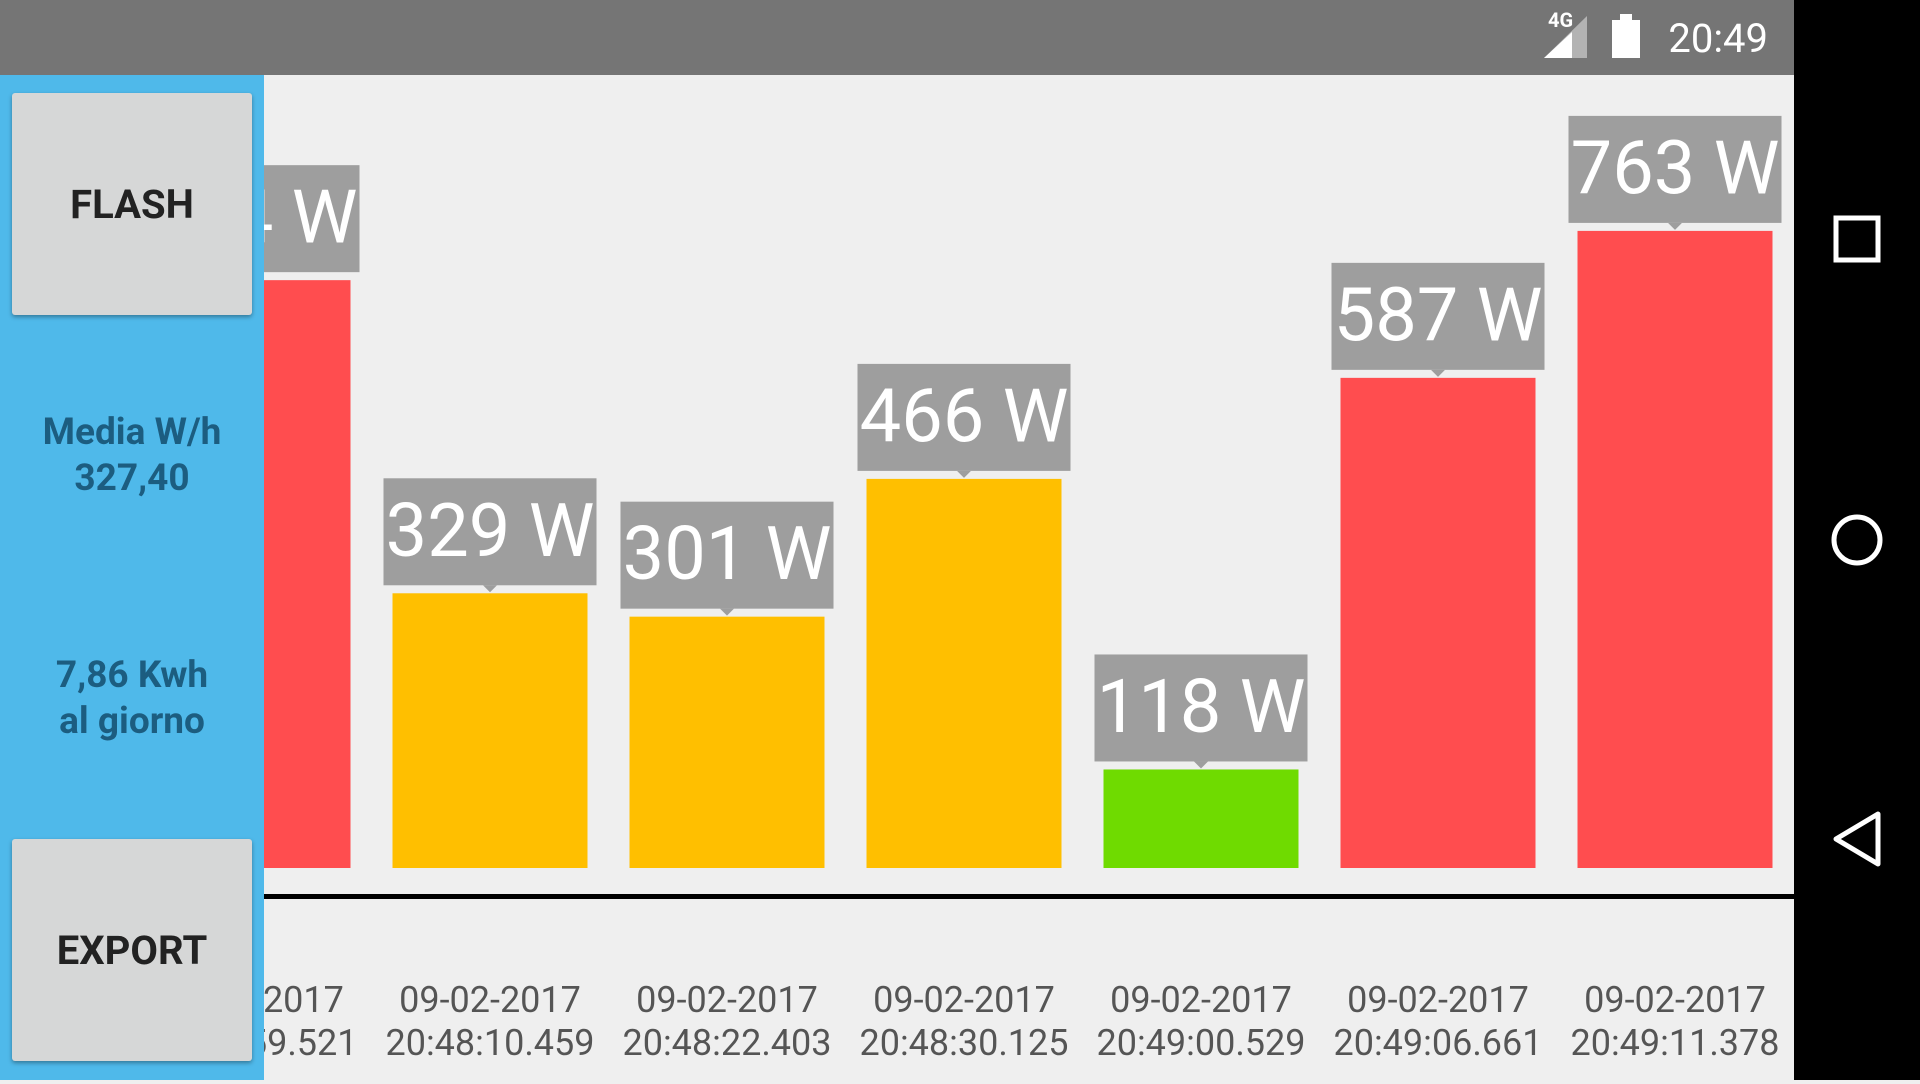 Image resolution: width=1920 pixels, height=1084 pixels. I want to click on value-label: 329 W, so click(490, 531).